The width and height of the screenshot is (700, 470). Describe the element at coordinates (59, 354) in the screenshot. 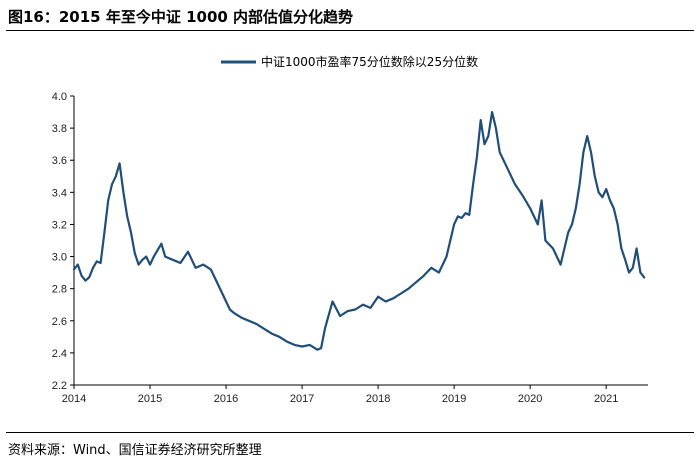

I see `y-tick-label: 2.4` at that location.